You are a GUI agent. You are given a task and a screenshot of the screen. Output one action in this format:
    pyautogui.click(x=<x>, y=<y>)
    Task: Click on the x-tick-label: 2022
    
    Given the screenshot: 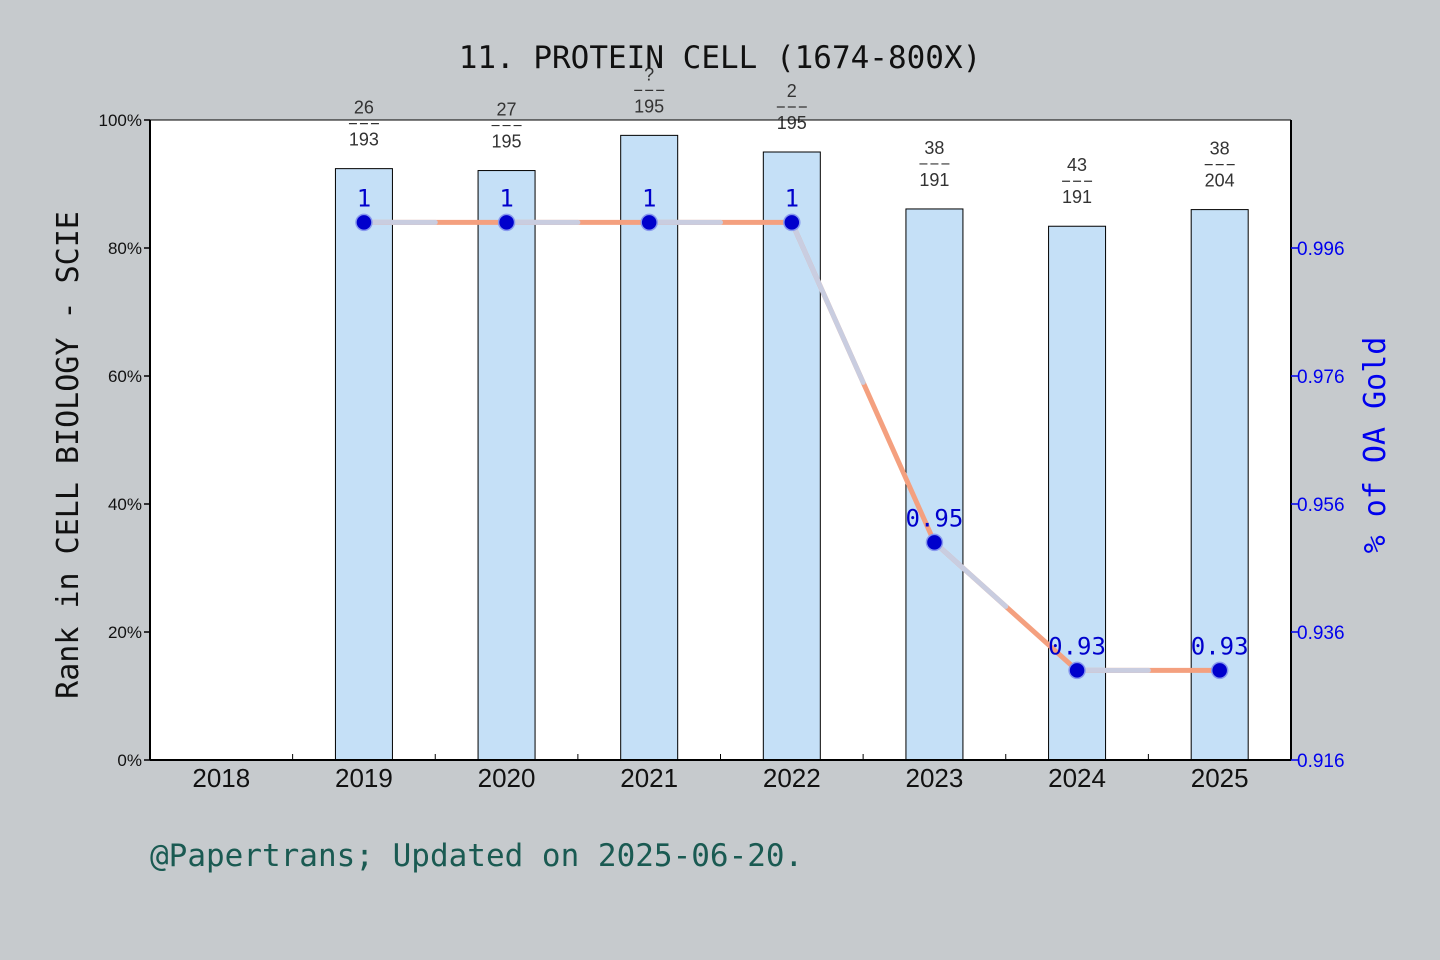 What is the action you would take?
    pyautogui.click(x=792, y=778)
    